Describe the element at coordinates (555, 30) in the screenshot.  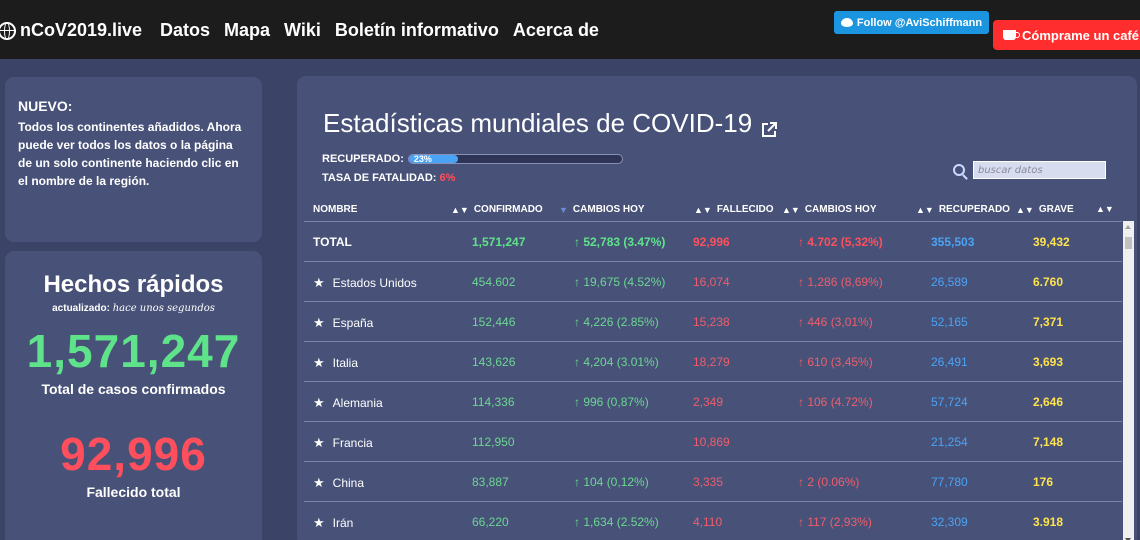
I see `nav-link-acerca: Acerca de` at that location.